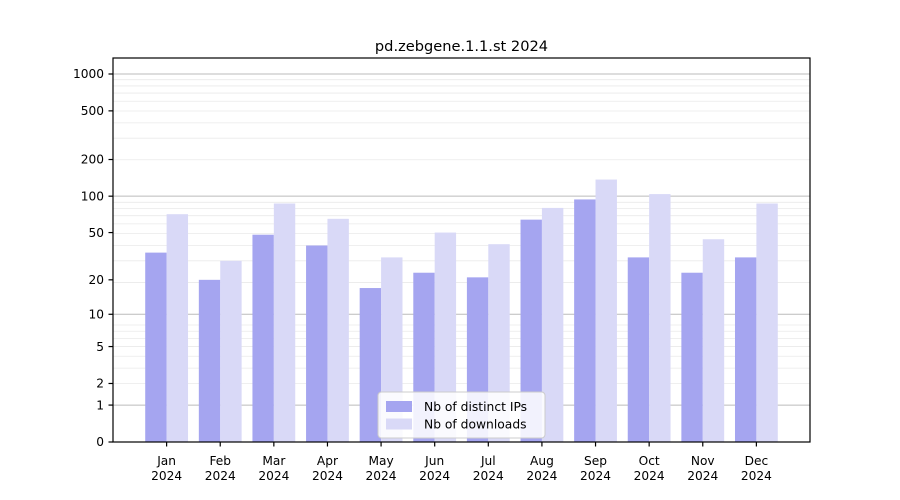 This screenshot has width=900, height=500. What do you see at coordinates (177, 328) in the screenshot?
I see `bar-downloads-jan` at bounding box center [177, 328].